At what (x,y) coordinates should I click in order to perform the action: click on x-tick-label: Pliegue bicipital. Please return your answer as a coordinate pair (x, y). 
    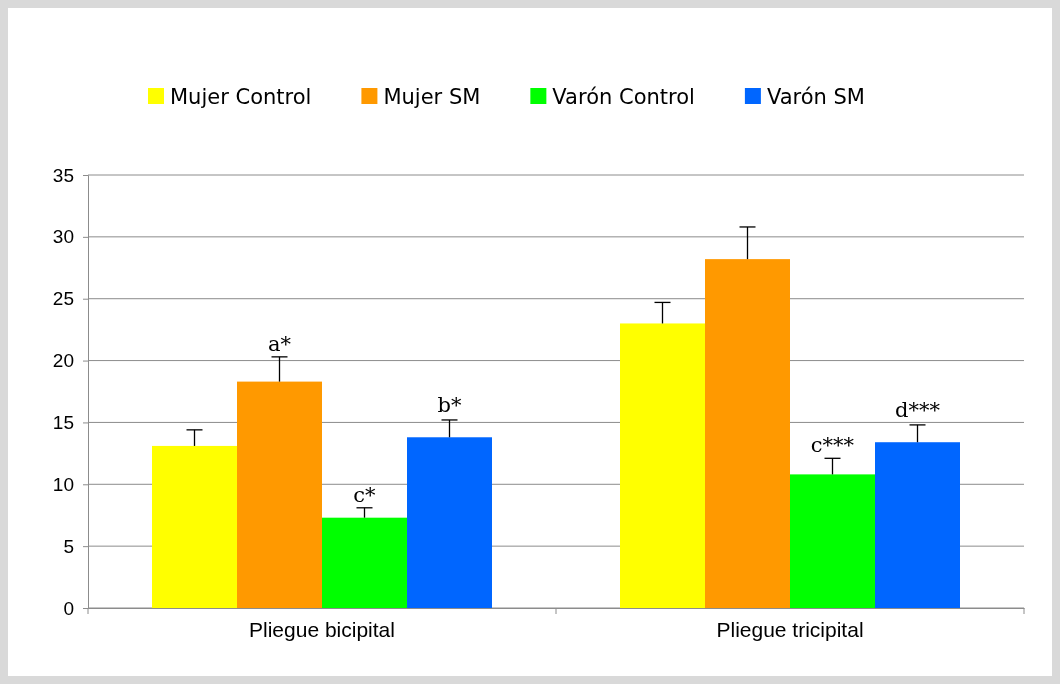
    Looking at the image, I should click on (322, 629).